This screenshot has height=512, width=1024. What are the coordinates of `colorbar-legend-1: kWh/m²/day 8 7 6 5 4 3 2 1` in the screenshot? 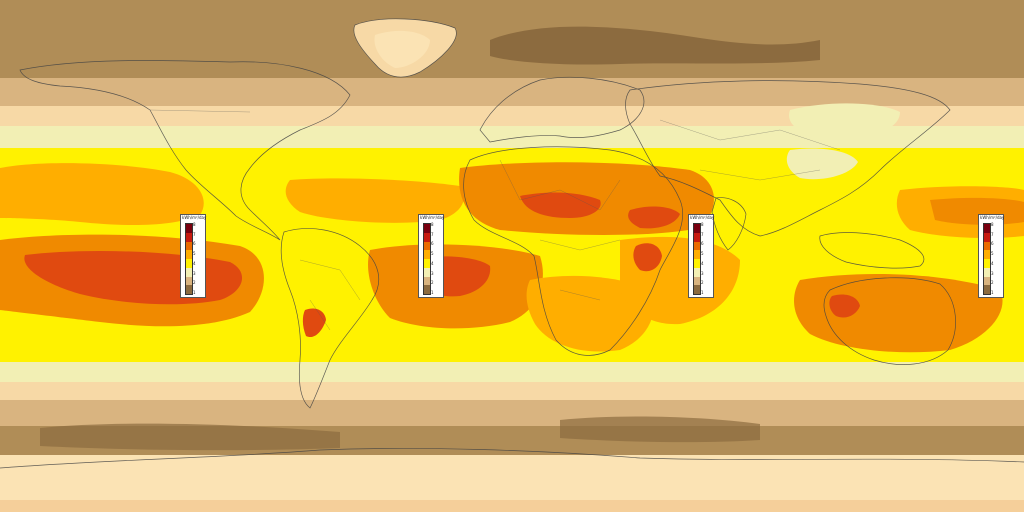 It's located at (193, 256).